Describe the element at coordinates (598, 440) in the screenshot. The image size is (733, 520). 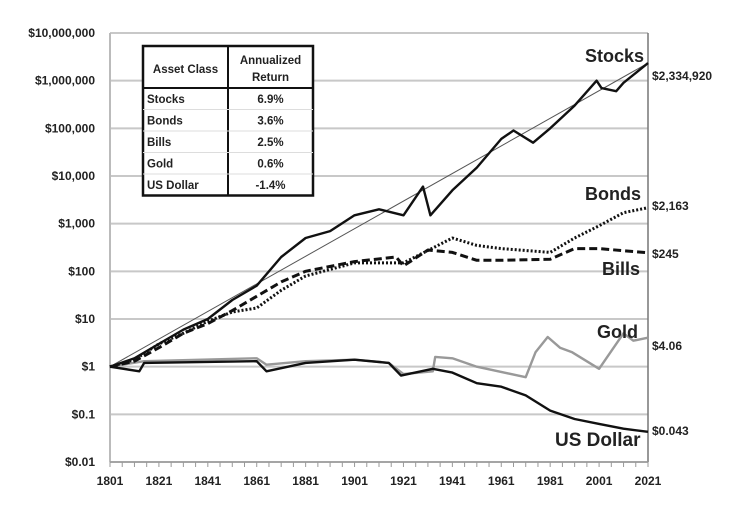
I see `series-label: US Dollar` at that location.